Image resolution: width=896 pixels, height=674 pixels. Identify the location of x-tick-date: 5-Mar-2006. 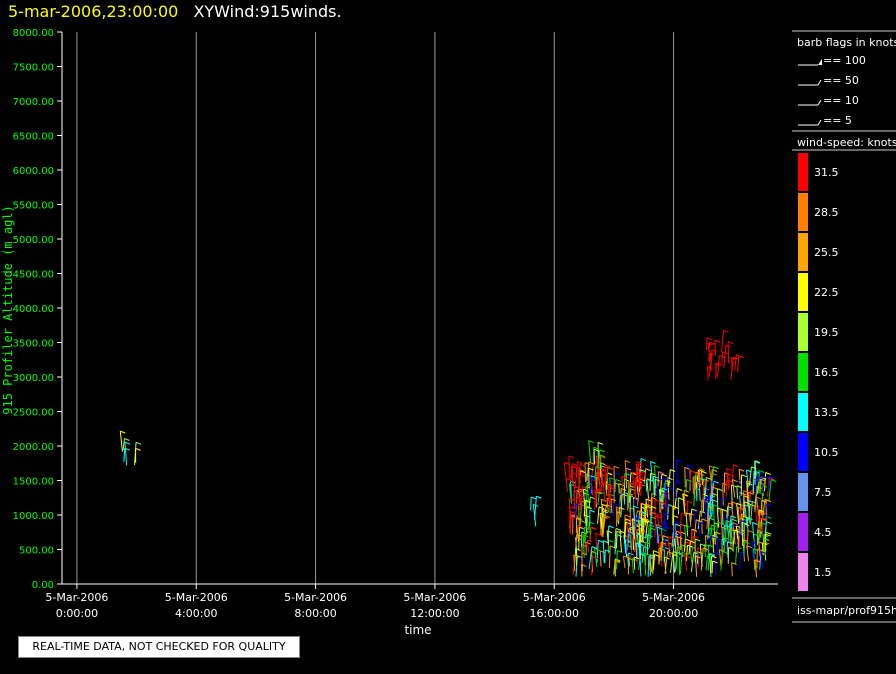
(196, 597).